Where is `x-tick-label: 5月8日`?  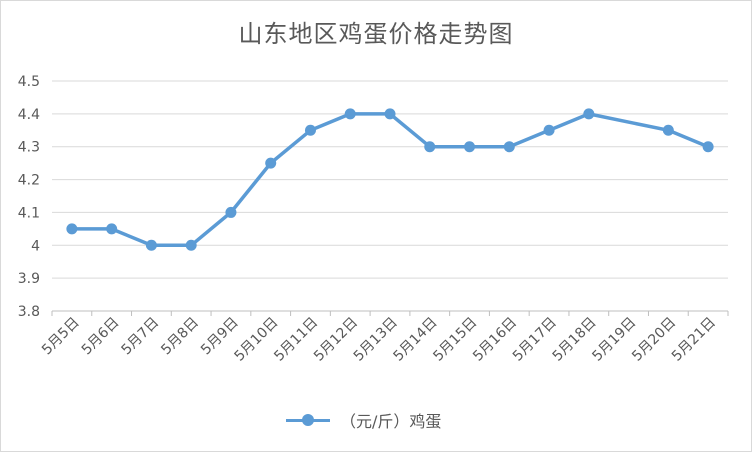
x-tick-label: 5月8日 is located at coordinates (180, 337).